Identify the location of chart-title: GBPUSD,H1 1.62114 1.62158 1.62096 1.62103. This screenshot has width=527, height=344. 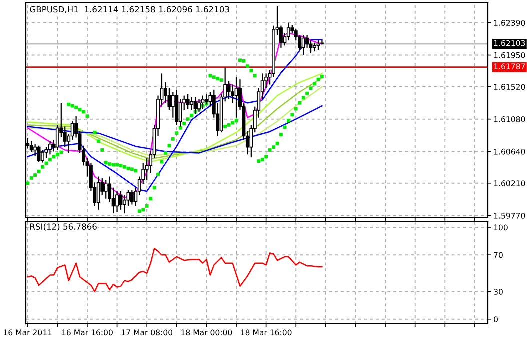
(130, 10).